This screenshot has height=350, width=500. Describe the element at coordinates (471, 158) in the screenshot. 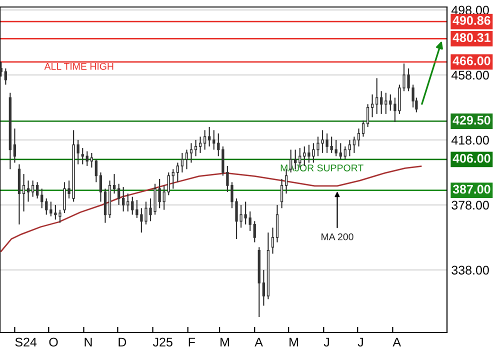

I see `ref-line-label: 406.00` at that location.